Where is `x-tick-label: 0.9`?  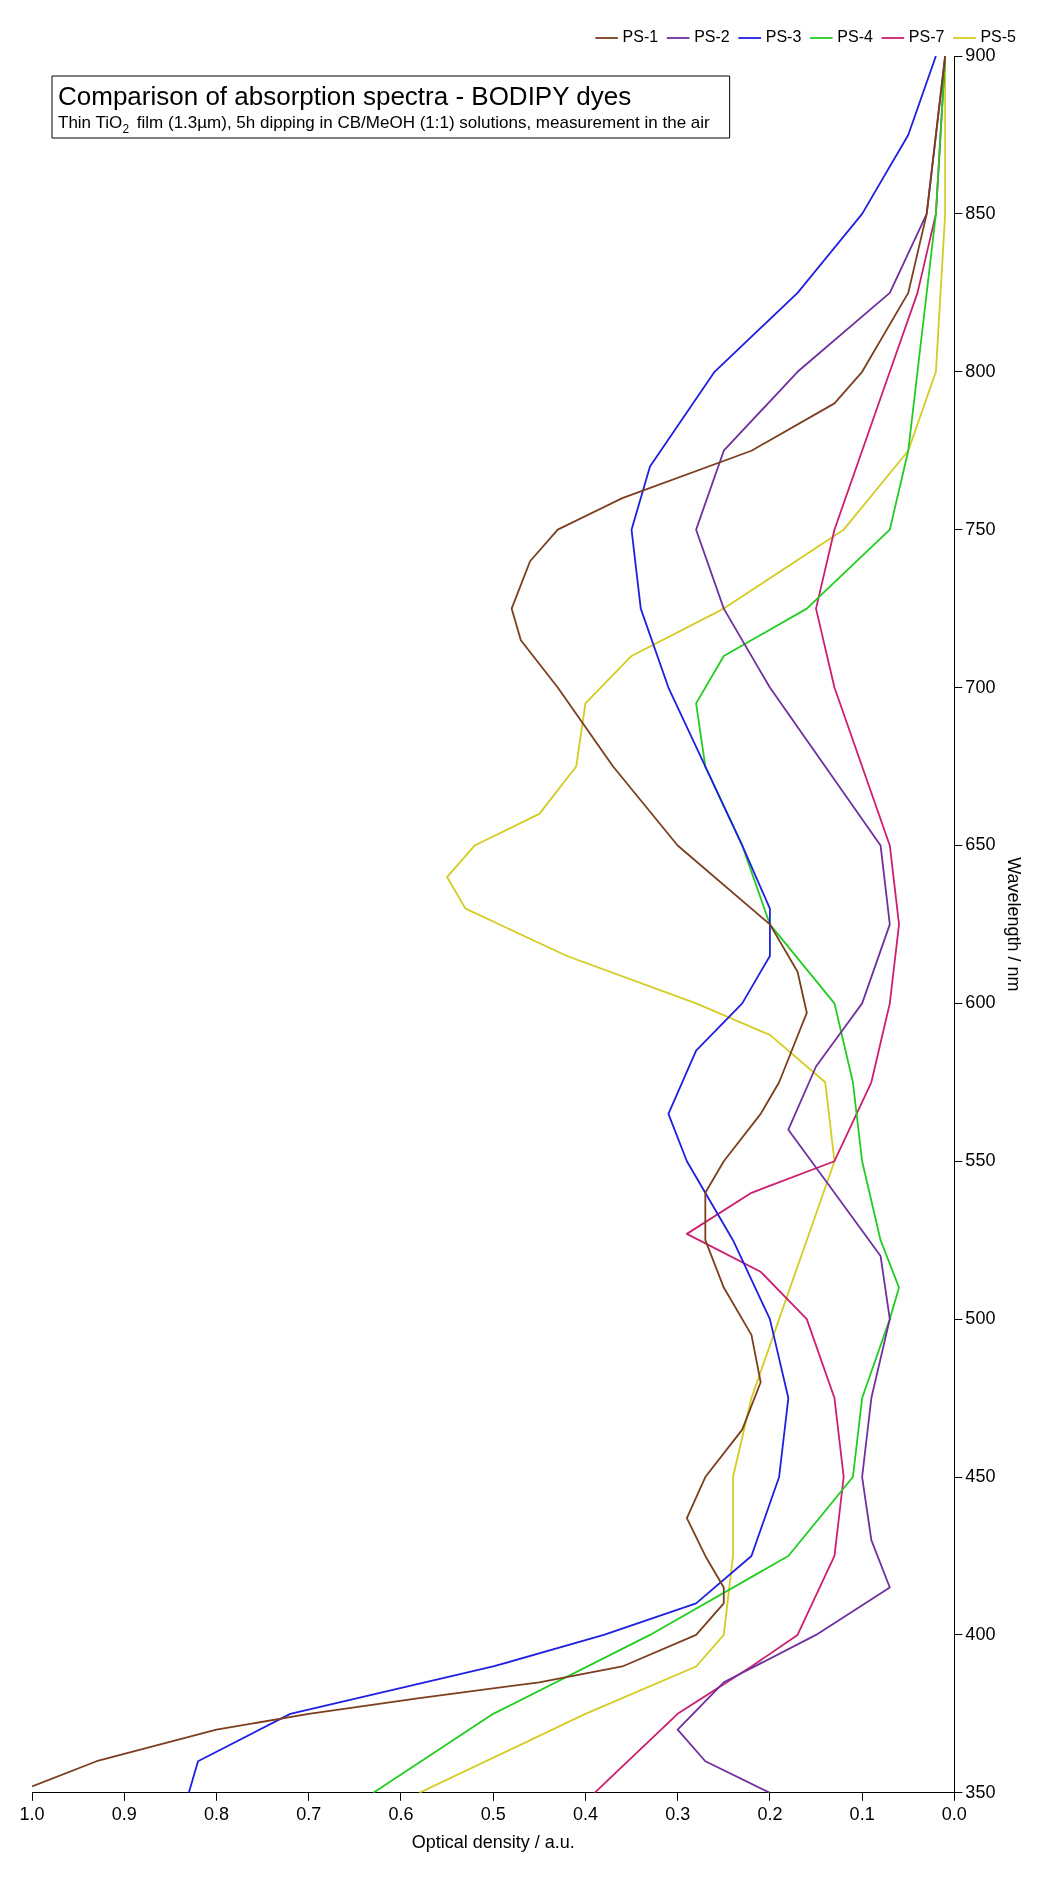
x-tick-label: 0.9 is located at coordinates (124, 1813).